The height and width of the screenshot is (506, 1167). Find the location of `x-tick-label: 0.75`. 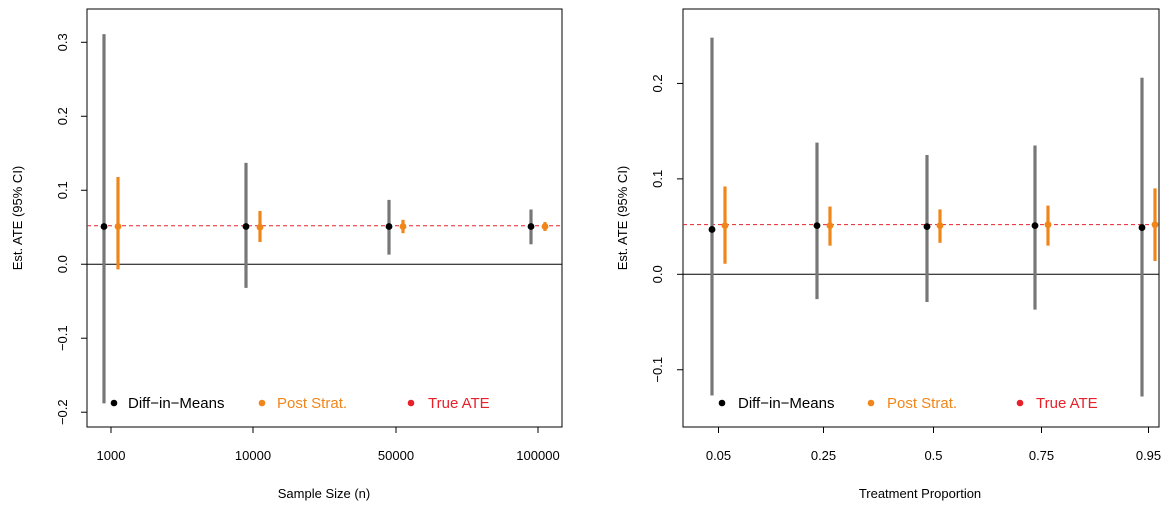

x-tick-label: 0.75 is located at coordinates (1041, 455).